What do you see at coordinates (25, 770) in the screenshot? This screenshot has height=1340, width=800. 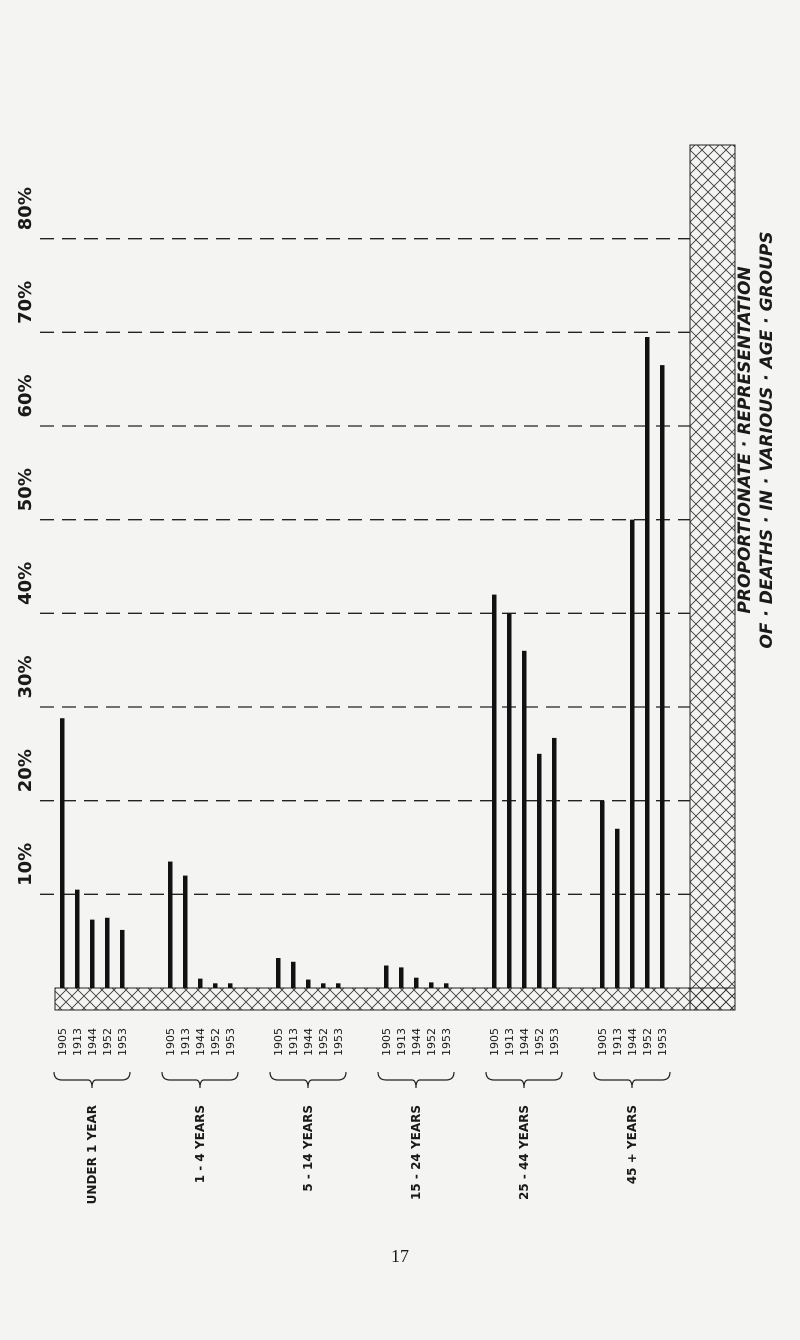 I see `y-tick-label: 20%` at bounding box center [25, 770].